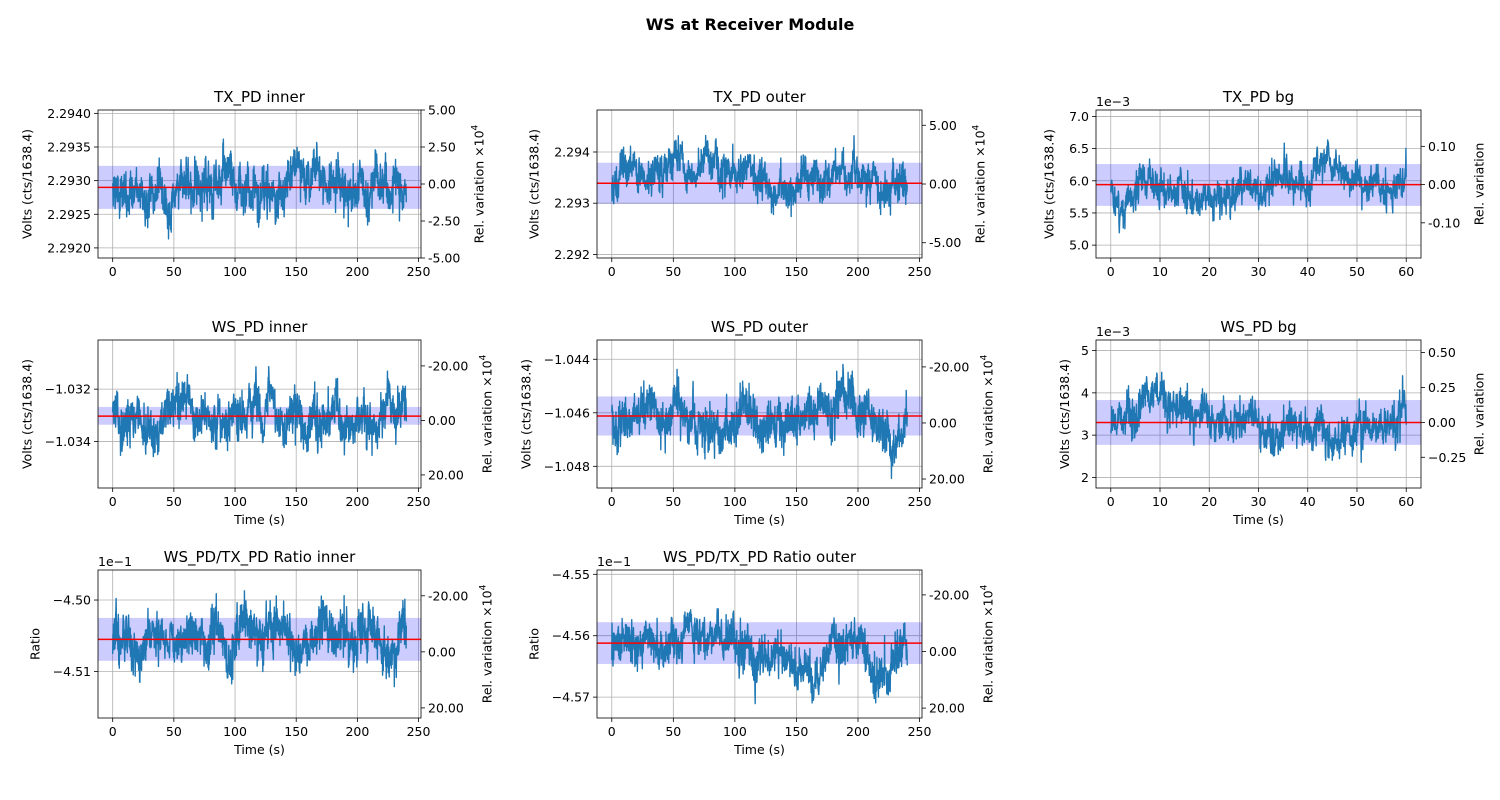 The height and width of the screenshot is (800, 1500). What do you see at coordinates (1079, 245) in the screenshot?
I see `y-tick-label: 5.0` at bounding box center [1079, 245].